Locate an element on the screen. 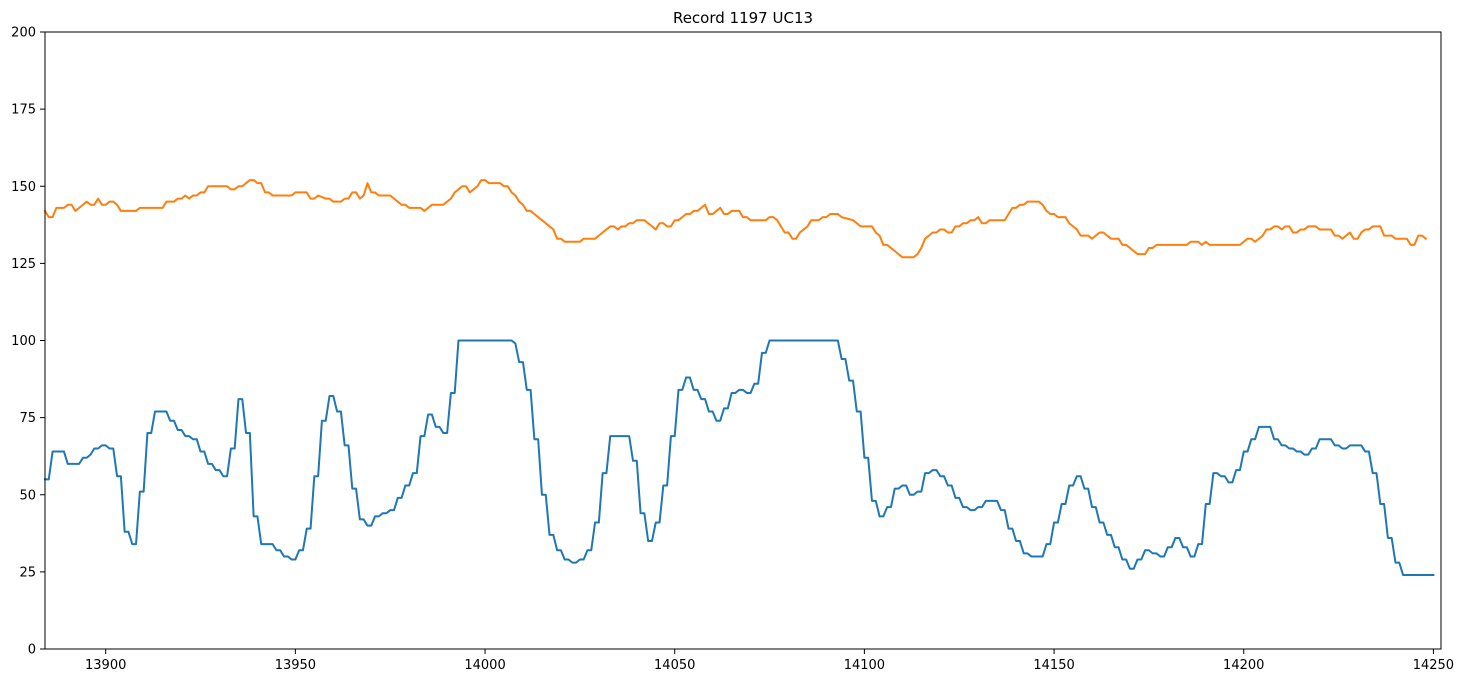 The image size is (1461, 686). series-2-line is located at coordinates (735, 219).